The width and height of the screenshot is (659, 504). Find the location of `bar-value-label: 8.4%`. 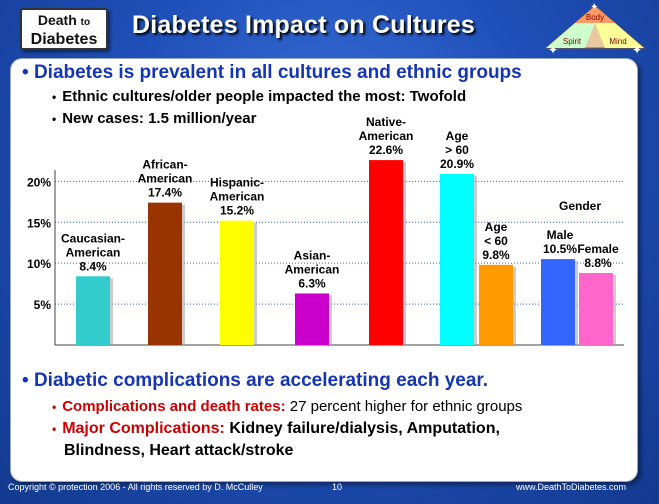

bar-value-label: 8.4% is located at coordinates (93, 266).